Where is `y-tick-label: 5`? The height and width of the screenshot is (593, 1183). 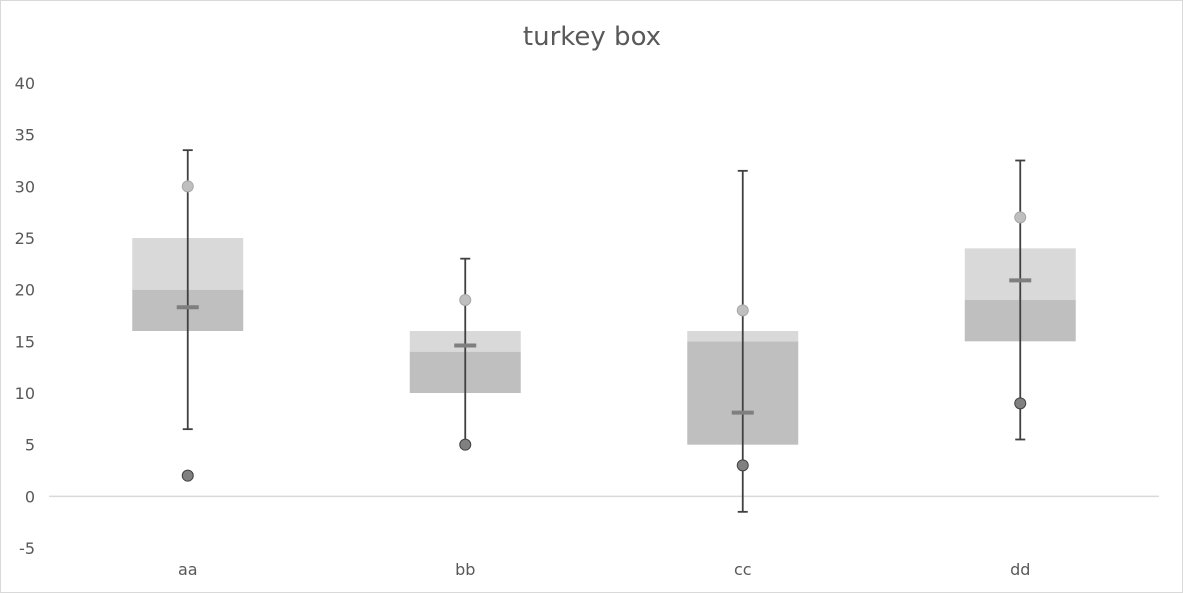 y-tick-label: 5 is located at coordinates (30, 445).